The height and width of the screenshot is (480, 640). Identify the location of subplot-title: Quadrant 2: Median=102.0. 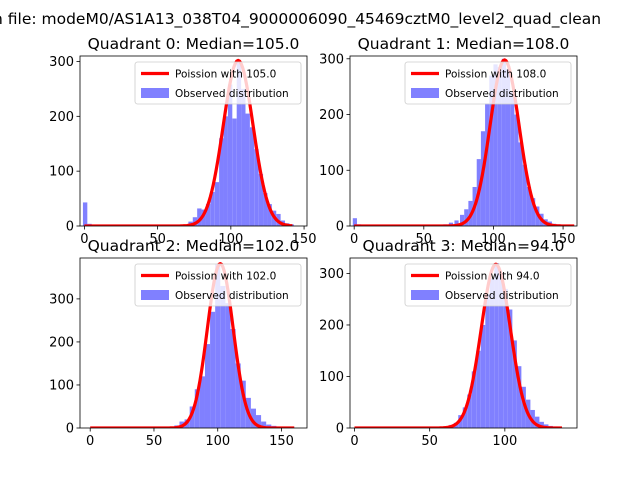
(194, 246).